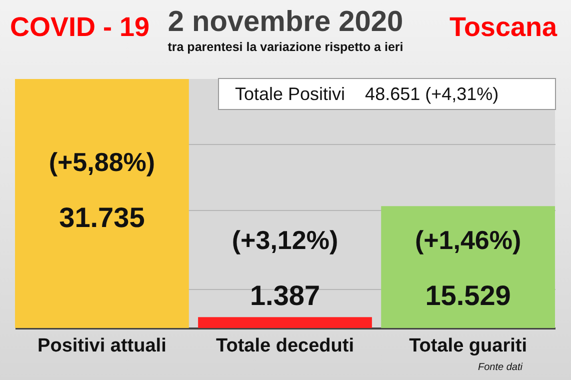 The height and width of the screenshot is (380, 571). Describe the element at coordinates (285, 346) in the screenshot. I see `x-tick-label: Totale deceduti` at that location.